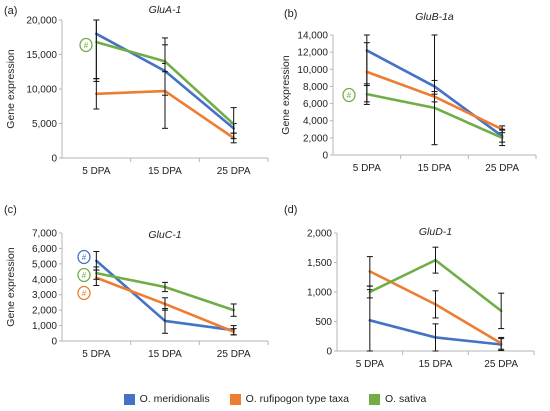  What do you see at coordinates (434, 17) in the screenshot?
I see `chart-title: GluB-1a` at bounding box center [434, 17].